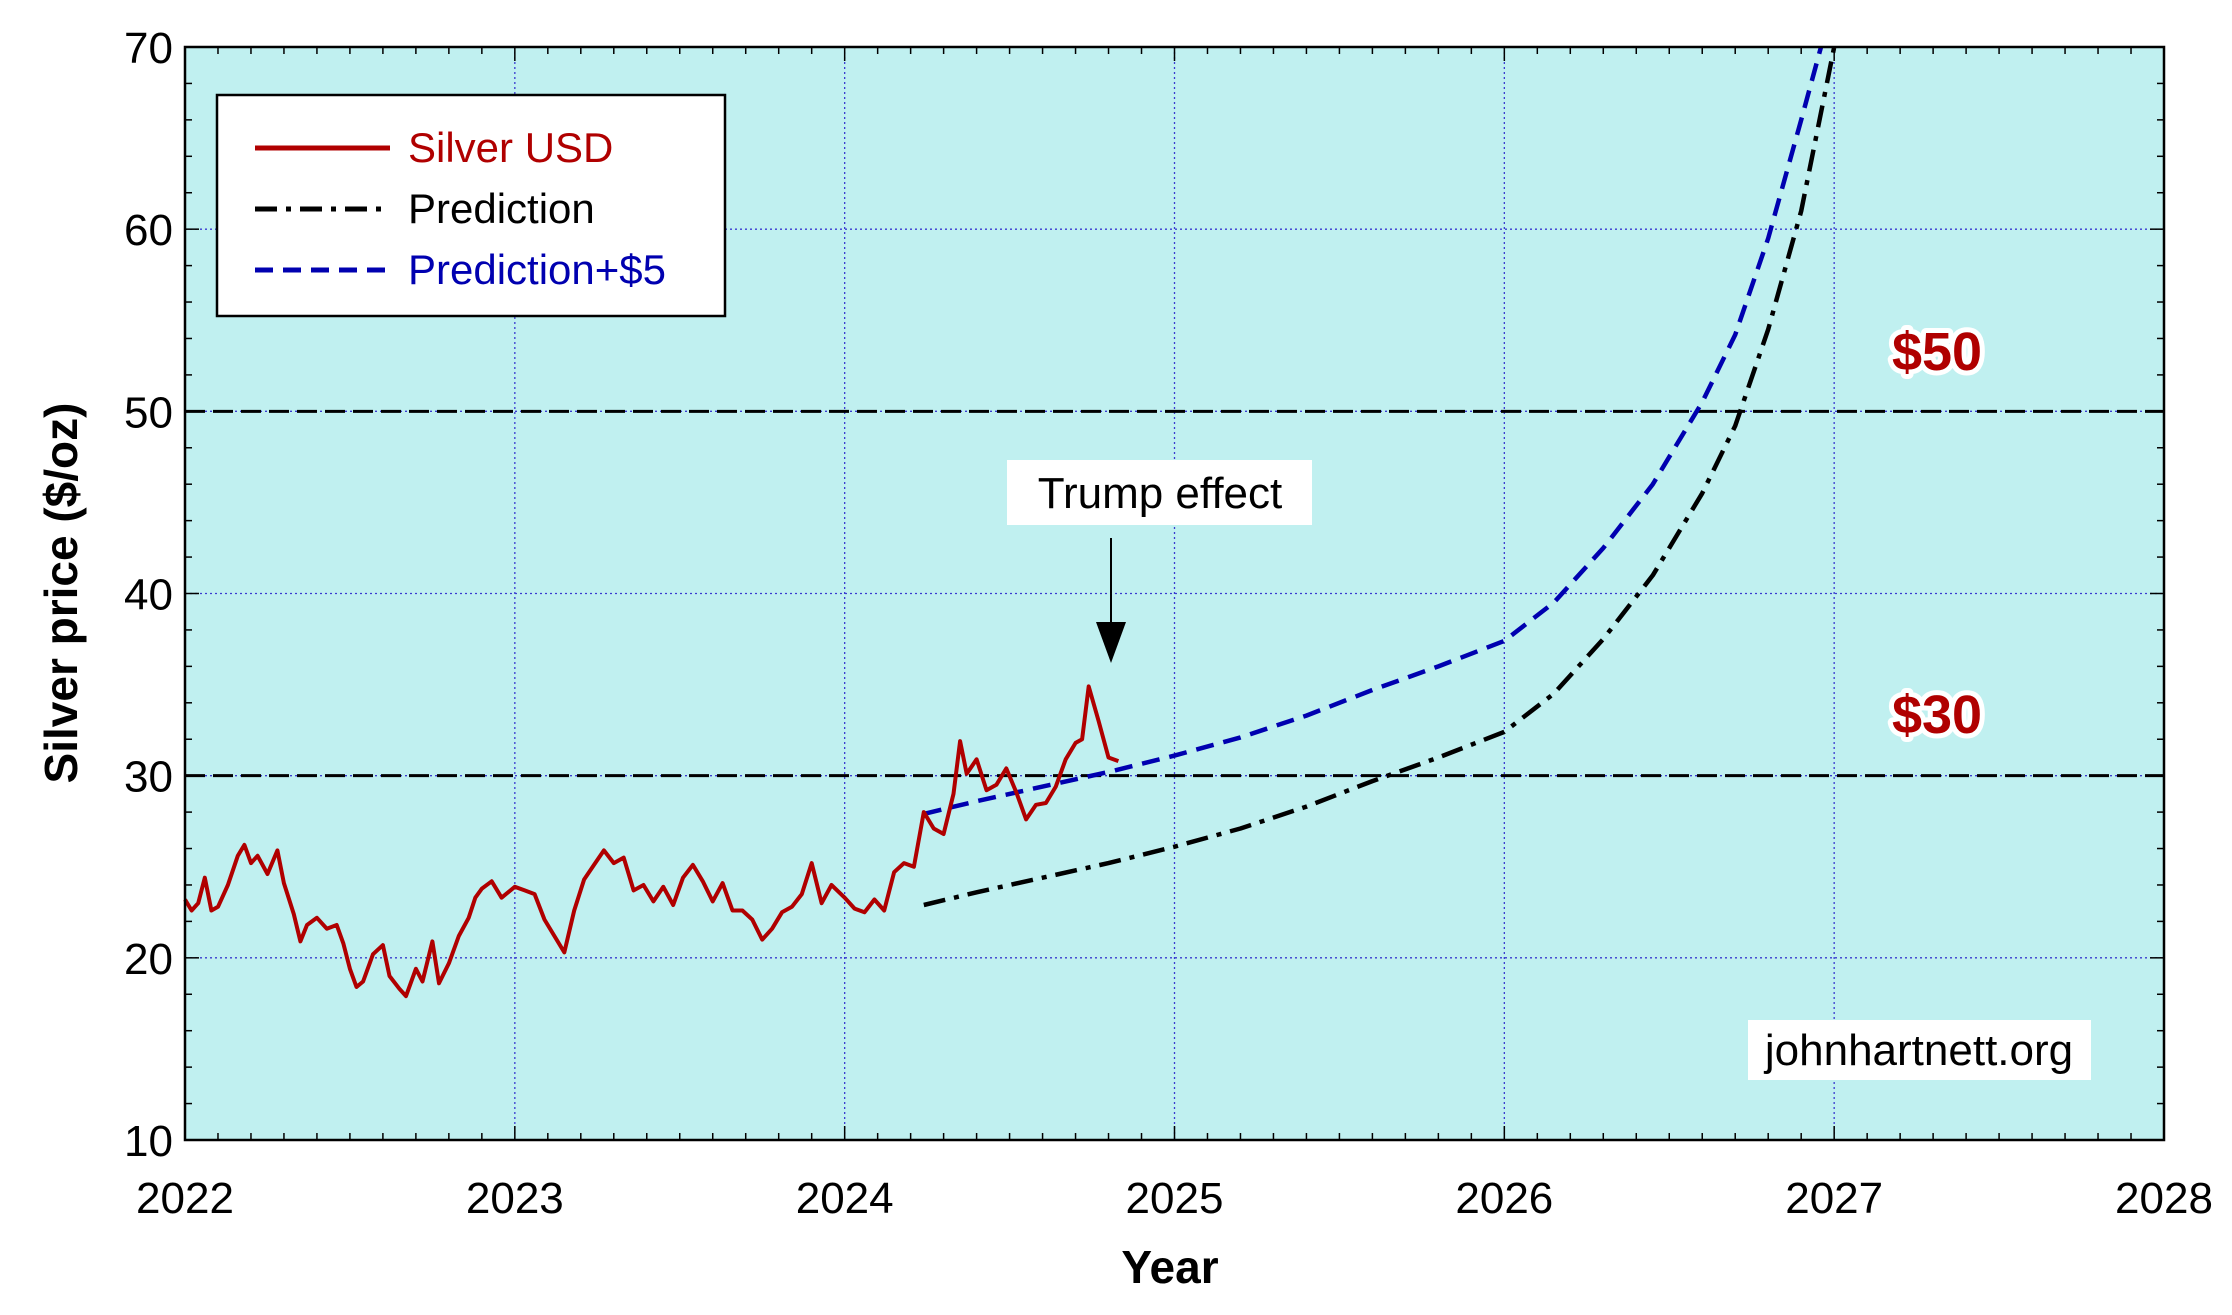 Image resolution: width=2232 pixels, height=1315 pixels. I want to click on watermark: johnhartnett.org, so click(1918, 1050).